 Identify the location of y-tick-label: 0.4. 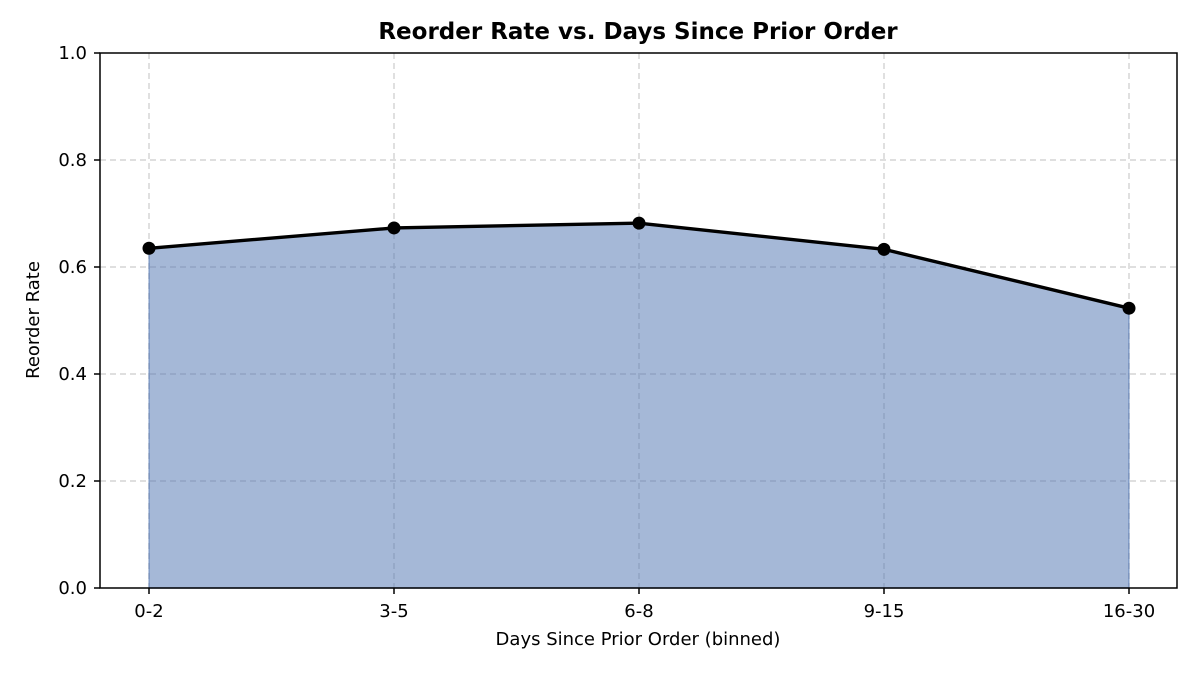
(72, 374).